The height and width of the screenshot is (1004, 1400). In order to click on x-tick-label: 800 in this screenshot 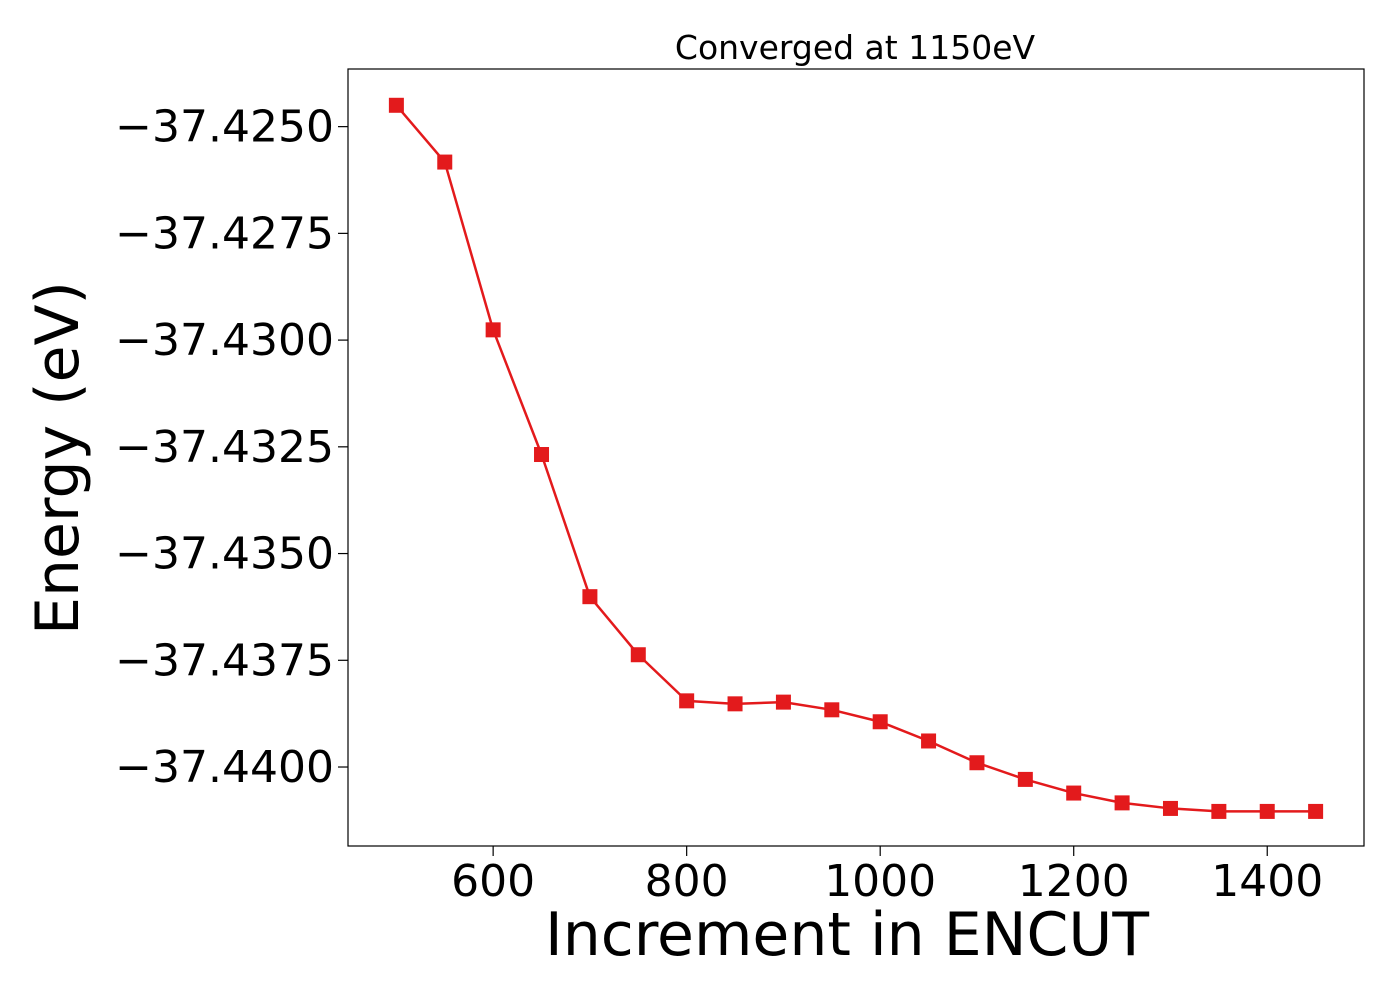, I will do `click(687, 881)`.